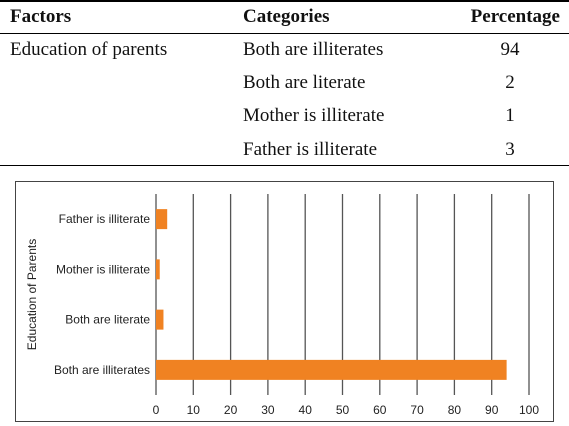 This screenshot has width=569, height=426. Describe the element at coordinates (343, 410) in the screenshot. I see `x-tick-label: 50` at that location.